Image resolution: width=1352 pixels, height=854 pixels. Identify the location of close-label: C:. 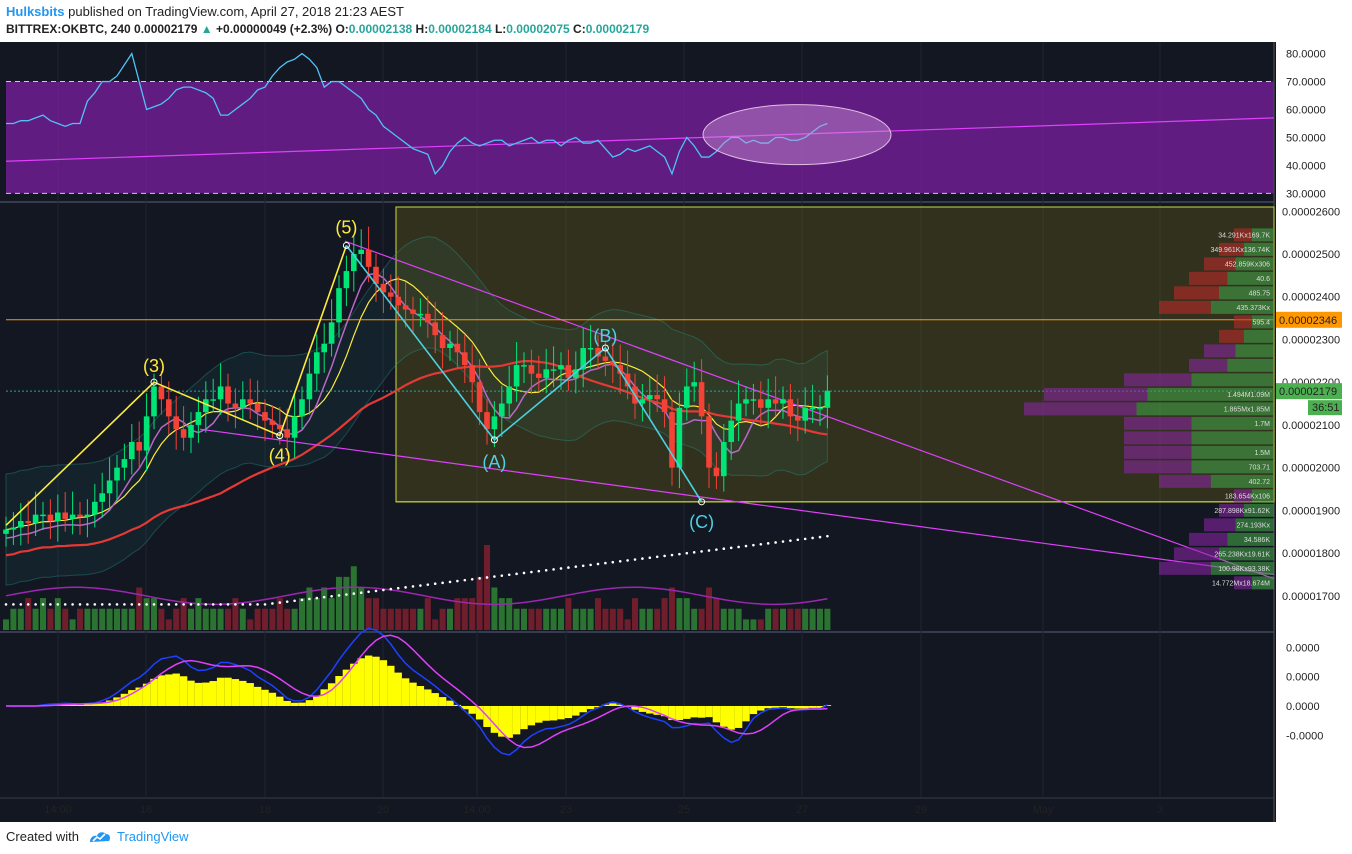
(579, 29).